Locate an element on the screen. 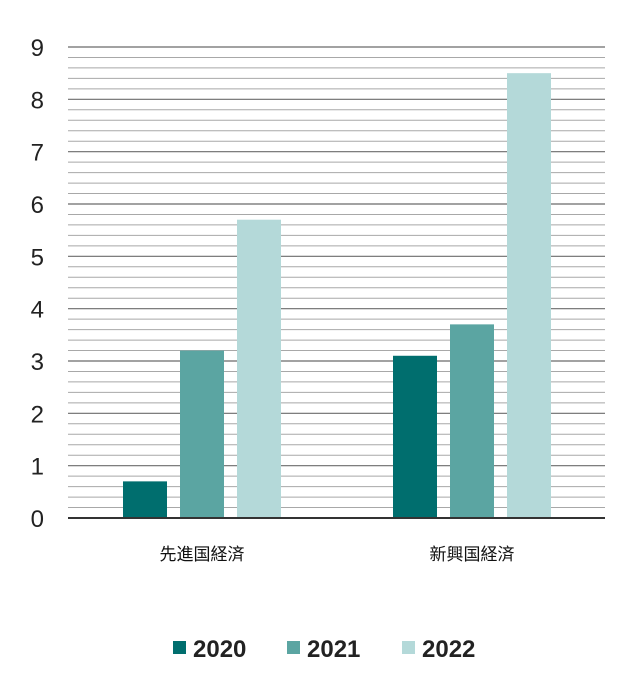 This screenshot has height=678, width=641. y-tick-label: 9 is located at coordinates (37, 48).